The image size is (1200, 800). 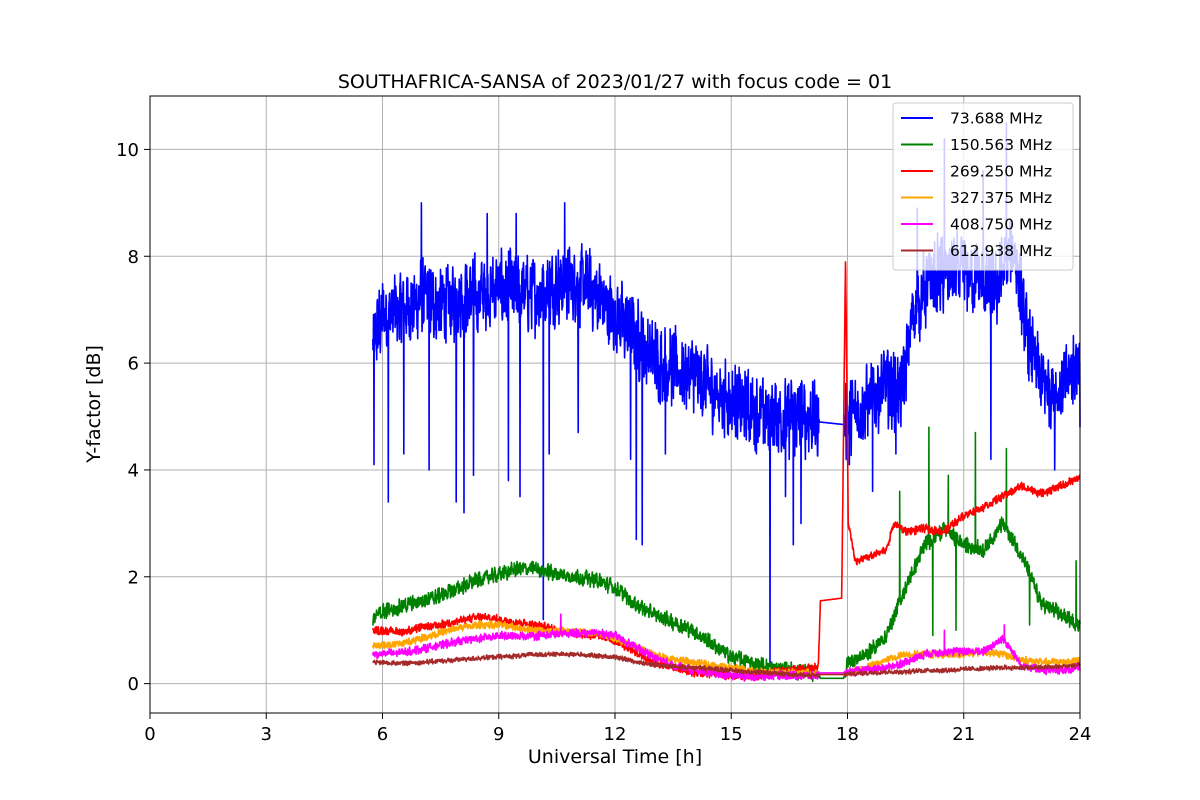 I want to click on legend-entry: 612.938 MHz, so click(x=1001, y=251).